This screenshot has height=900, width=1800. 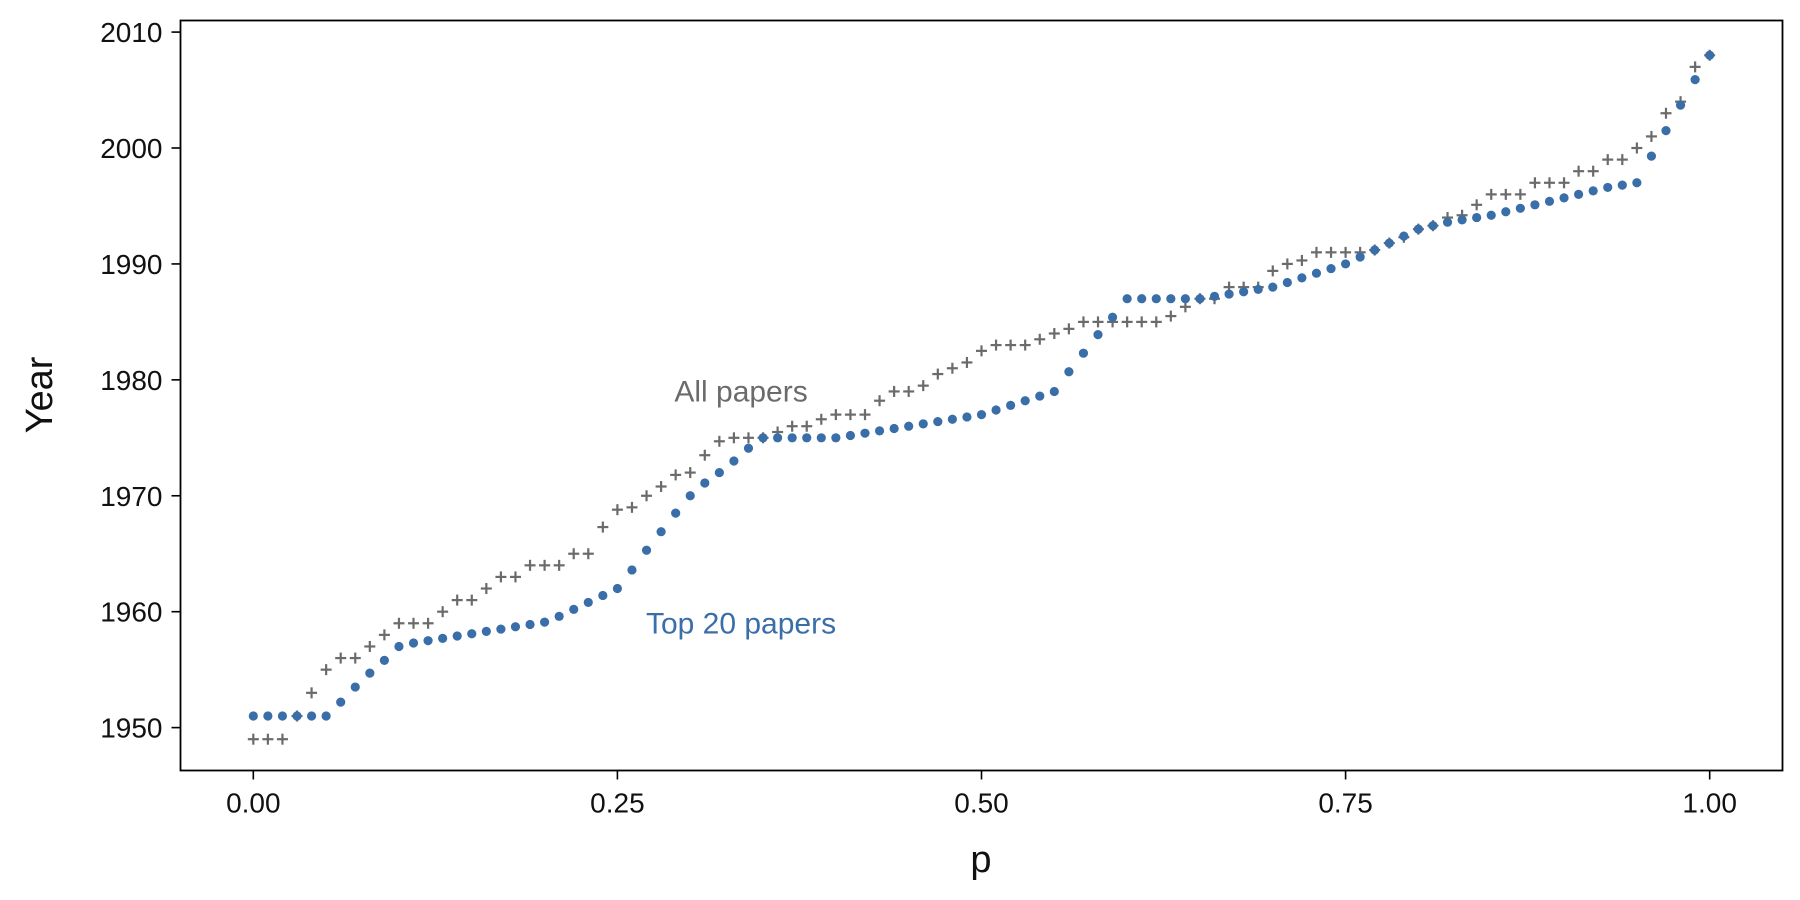 What do you see at coordinates (981, 803) in the screenshot?
I see `x-tick-label: 0.50` at bounding box center [981, 803].